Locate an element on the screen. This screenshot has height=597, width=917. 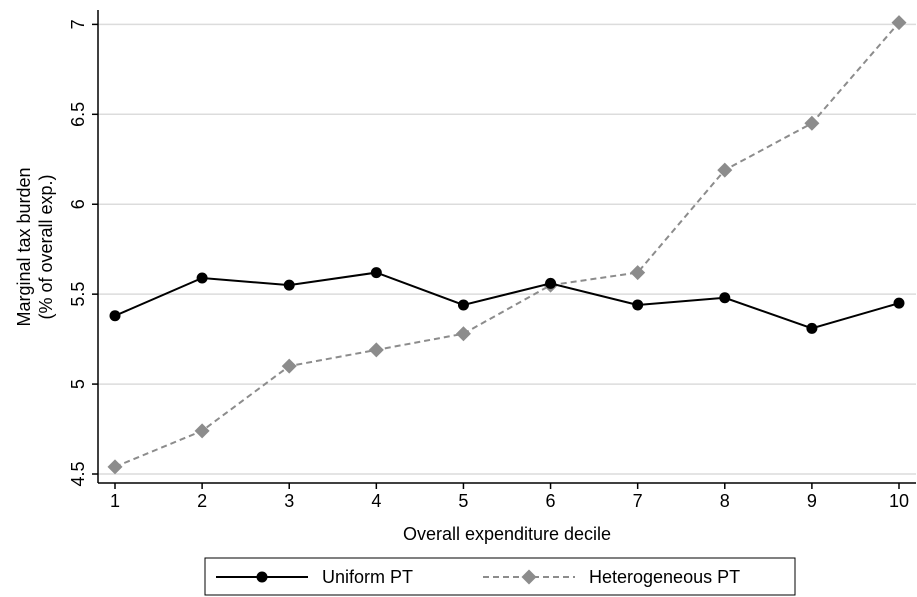
x-tick-label: 5 is located at coordinates (463, 501).